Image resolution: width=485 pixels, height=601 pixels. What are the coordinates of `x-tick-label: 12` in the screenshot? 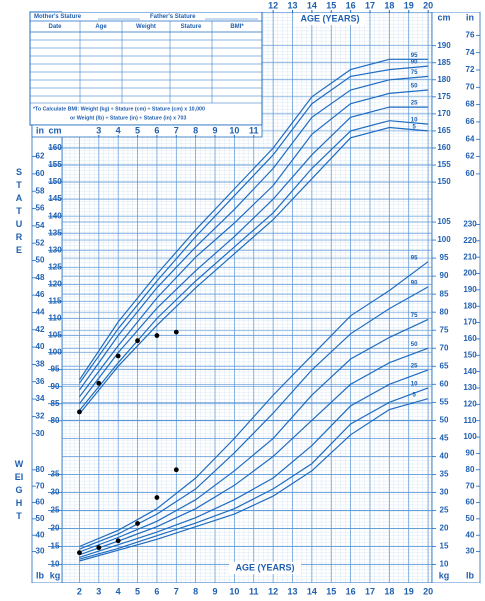 It's located at (273, 5).